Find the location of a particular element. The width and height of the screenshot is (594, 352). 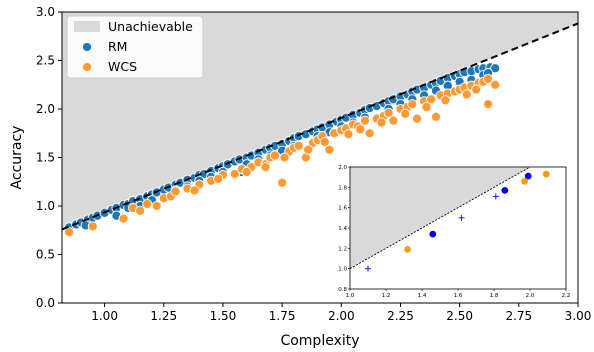

inset-x-tick-label: 2.0 is located at coordinates (530, 296).